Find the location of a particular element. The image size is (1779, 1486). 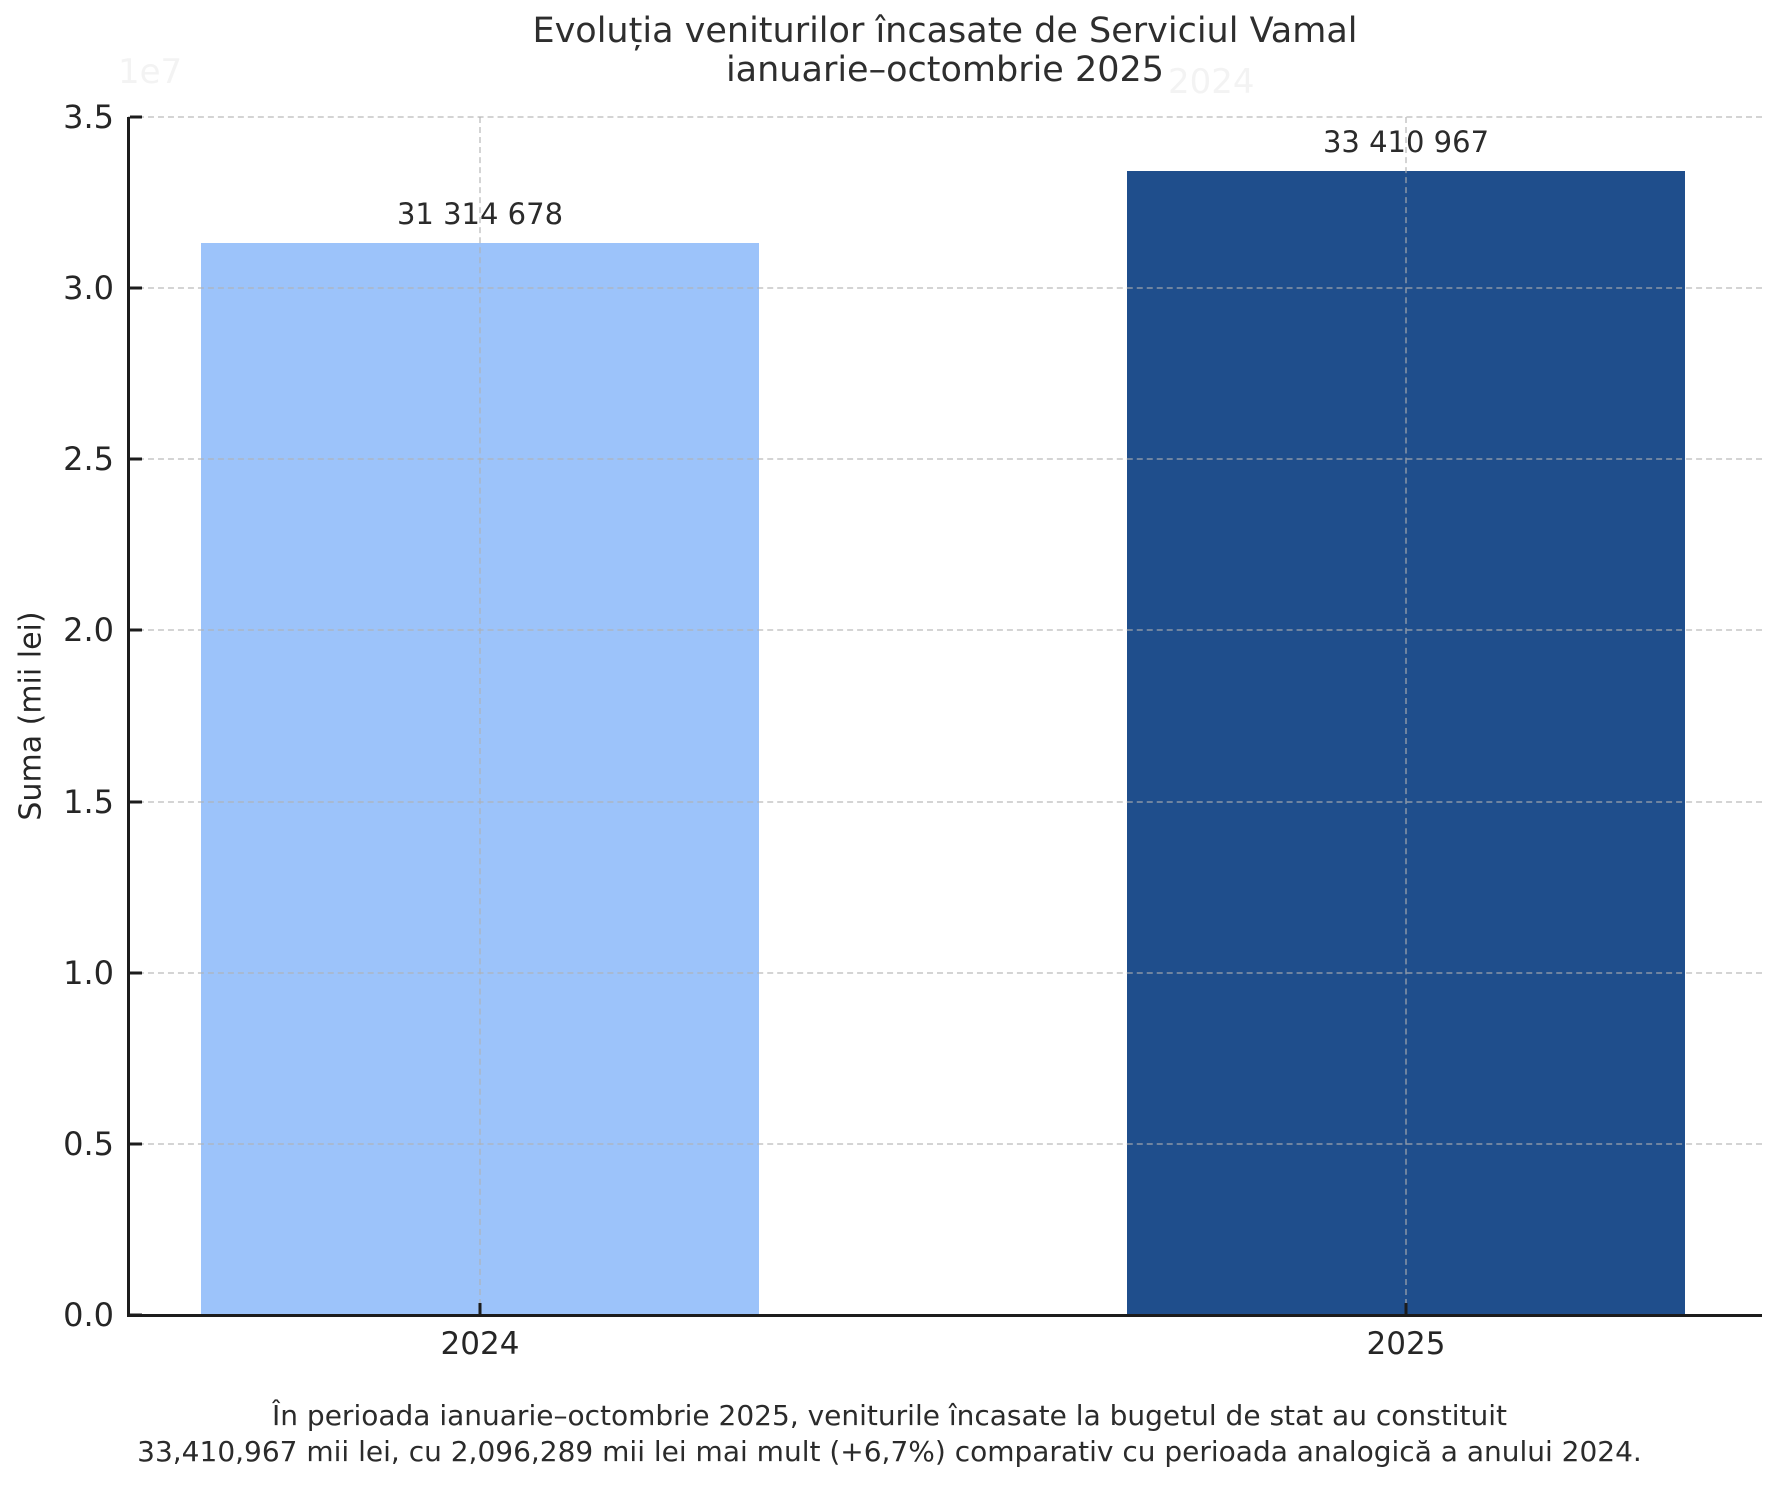

y-tick-label: 2.5 is located at coordinates (88, 459).